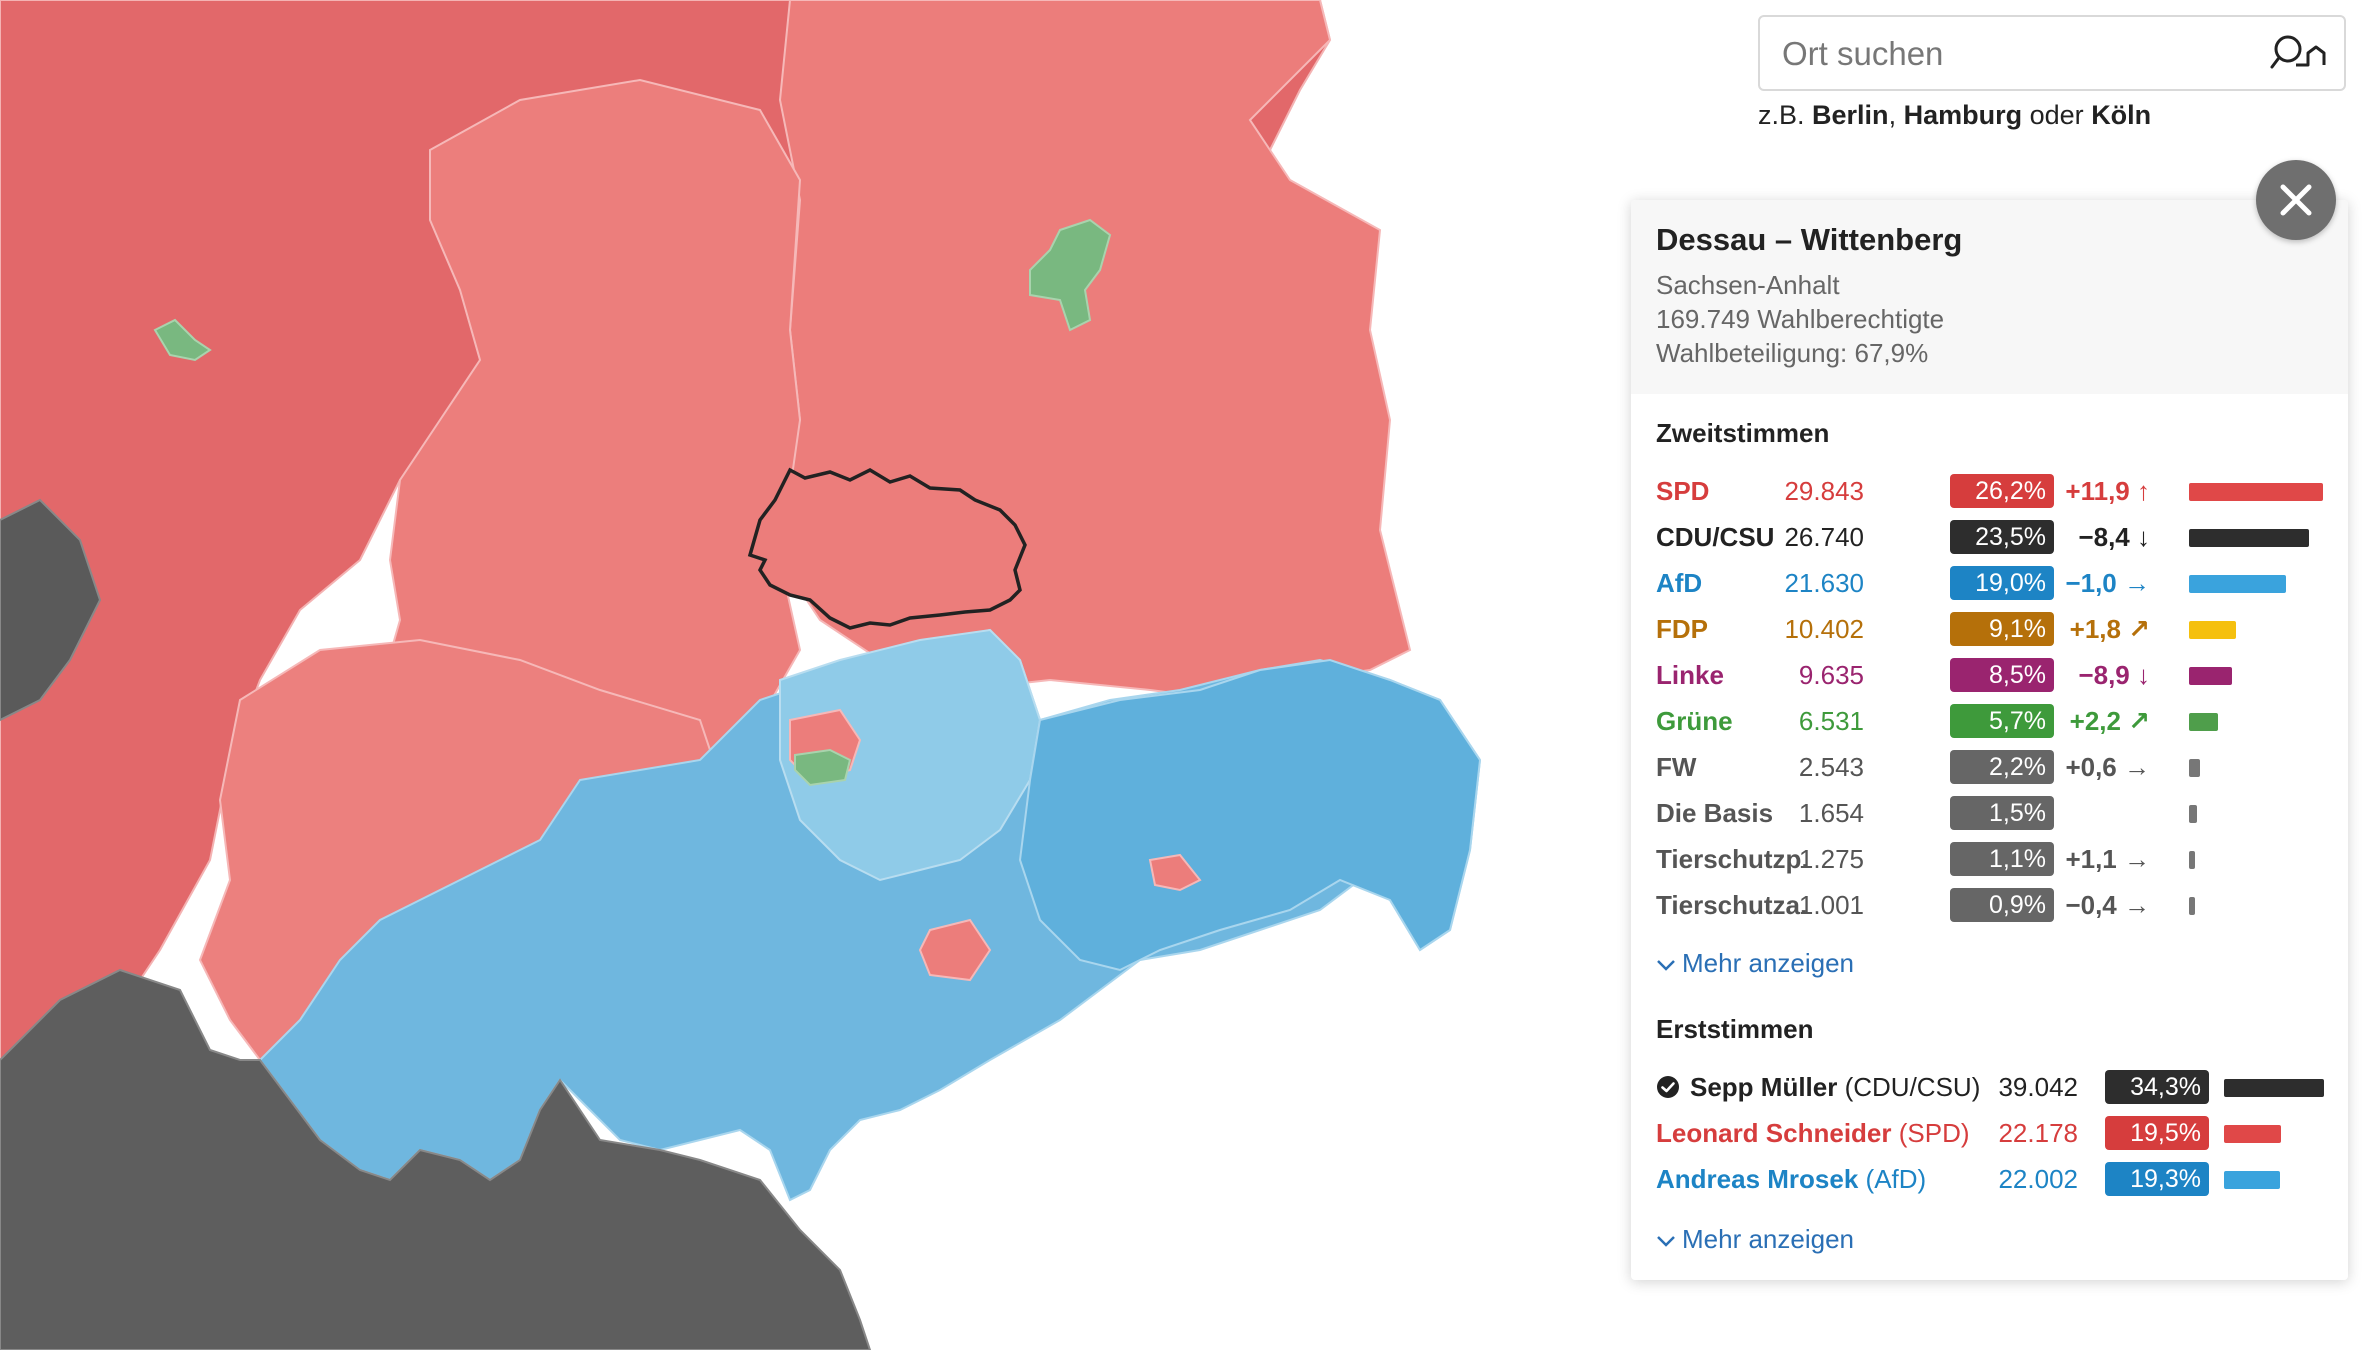  I want to click on erststimmen-more-button: Mehr anzeigen, so click(1755, 1239).